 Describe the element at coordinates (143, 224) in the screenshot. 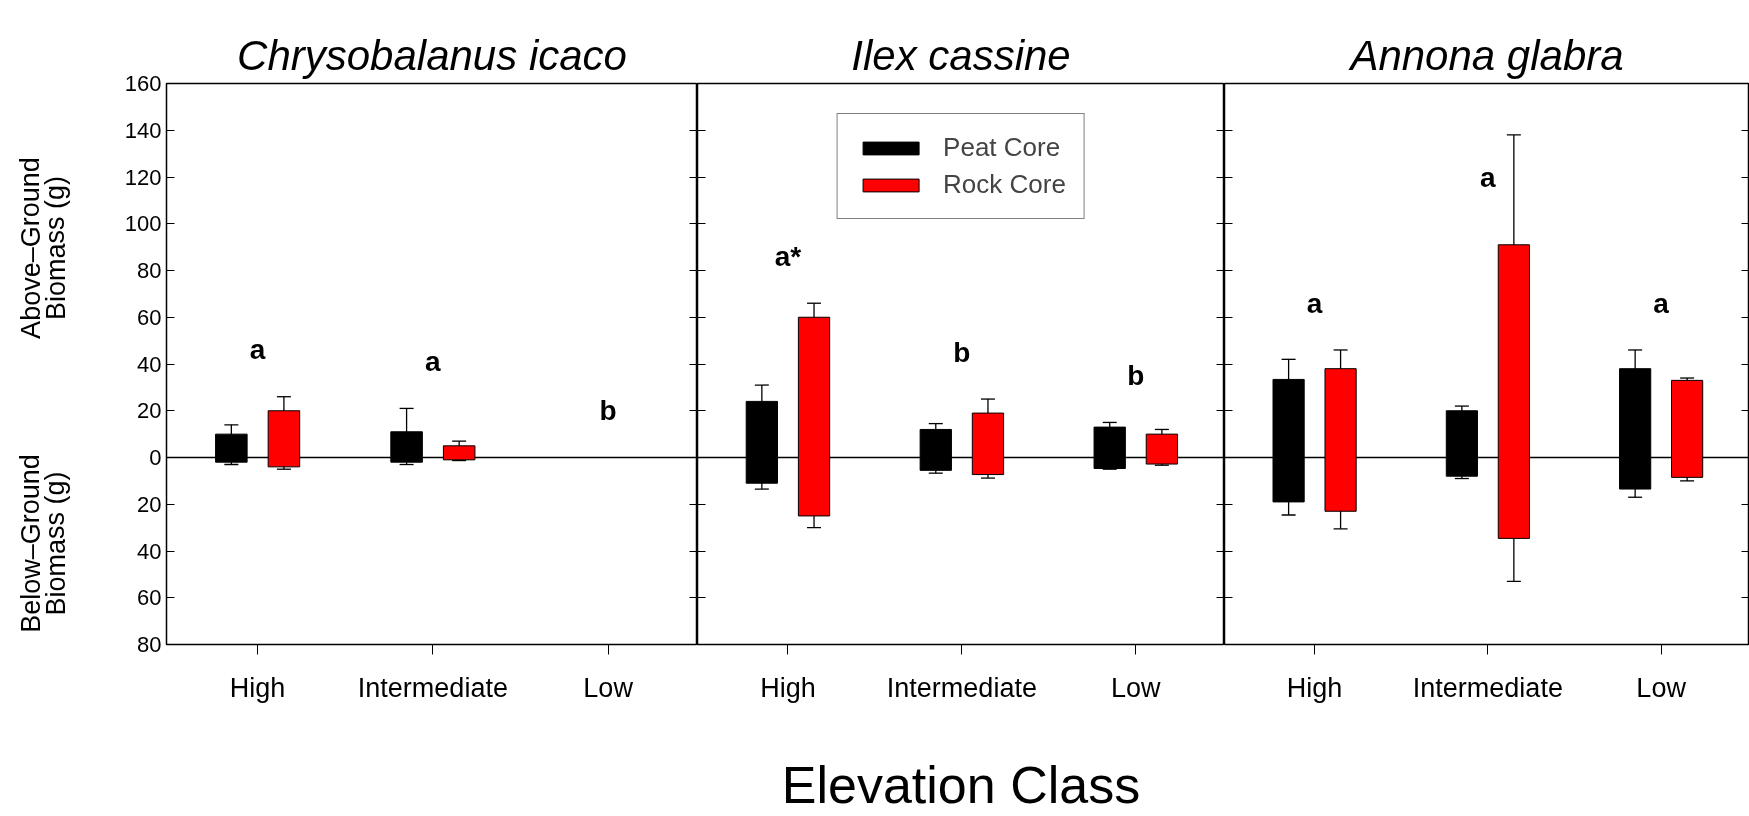

I see `y-tick-label: 100` at that location.